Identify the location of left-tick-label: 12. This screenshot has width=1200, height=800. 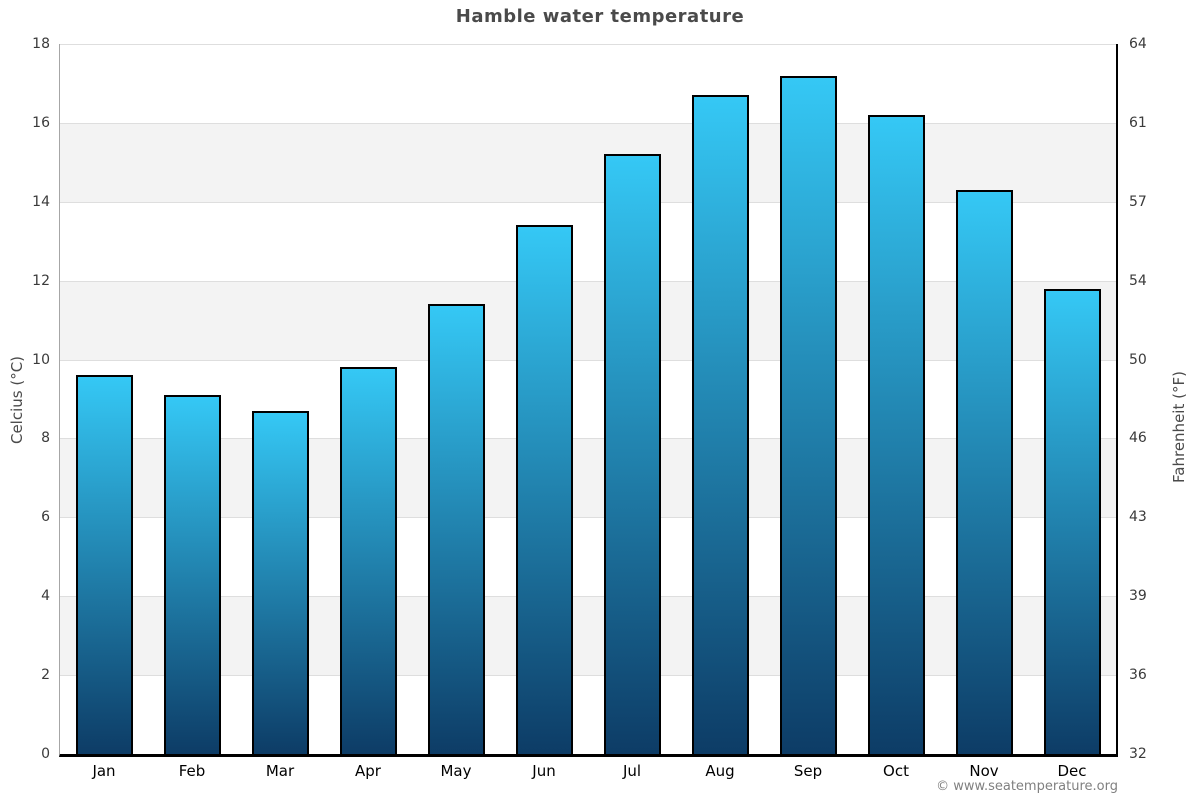
(41, 280).